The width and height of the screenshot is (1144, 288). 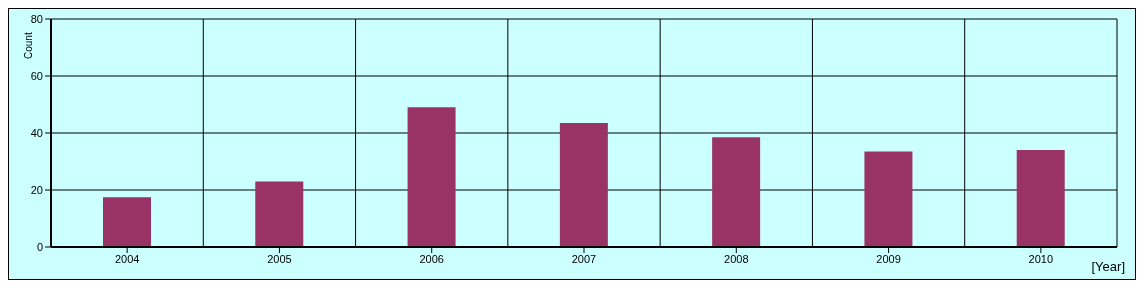 What do you see at coordinates (36, 18) in the screenshot?
I see `y-tick-label: 80` at bounding box center [36, 18].